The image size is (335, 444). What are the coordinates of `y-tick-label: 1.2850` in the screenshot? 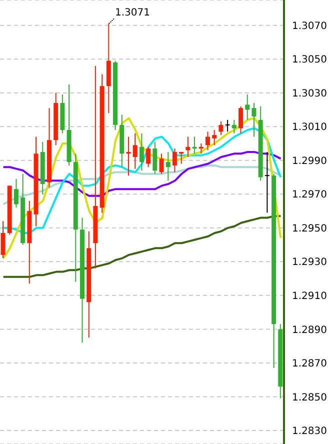 It's located at (309, 398).